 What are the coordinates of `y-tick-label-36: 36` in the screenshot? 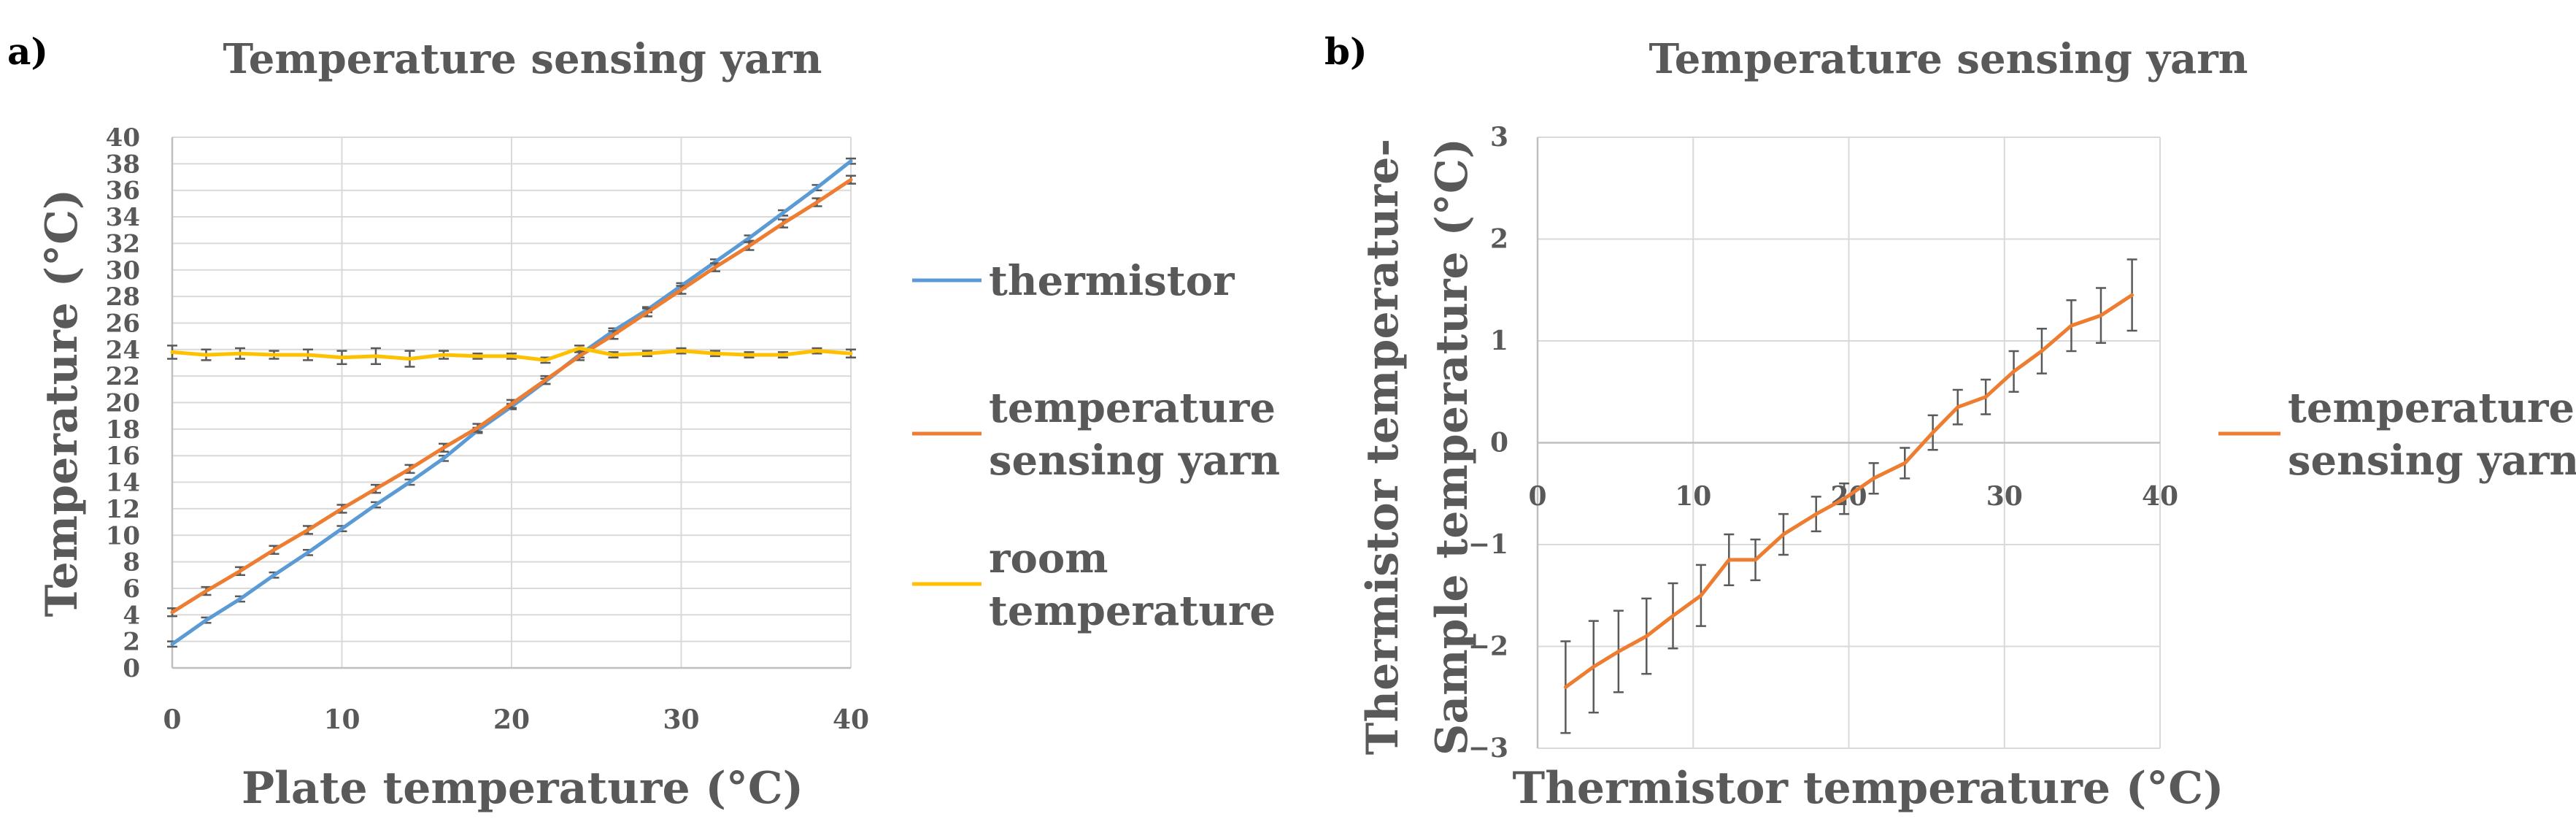 It's located at (123, 191).